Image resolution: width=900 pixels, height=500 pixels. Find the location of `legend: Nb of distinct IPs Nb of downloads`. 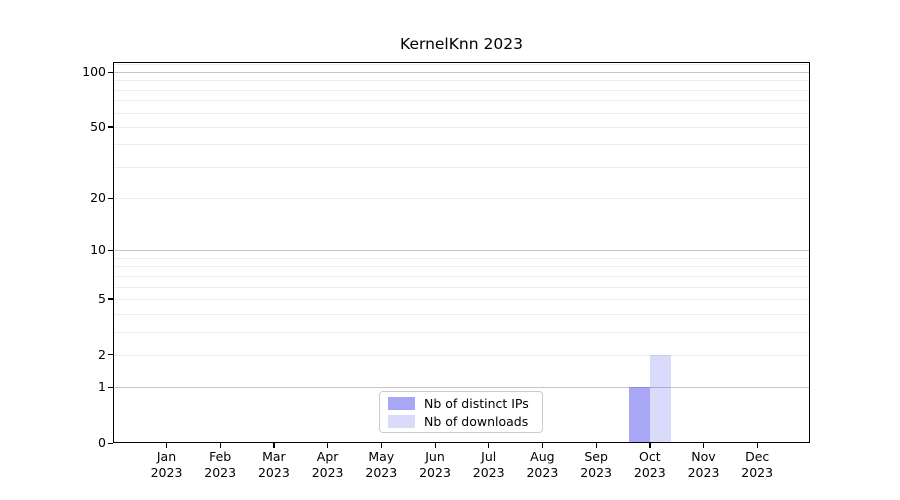

legend: Nb of distinct IPs Nb of downloads is located at coordinates (461, 412).